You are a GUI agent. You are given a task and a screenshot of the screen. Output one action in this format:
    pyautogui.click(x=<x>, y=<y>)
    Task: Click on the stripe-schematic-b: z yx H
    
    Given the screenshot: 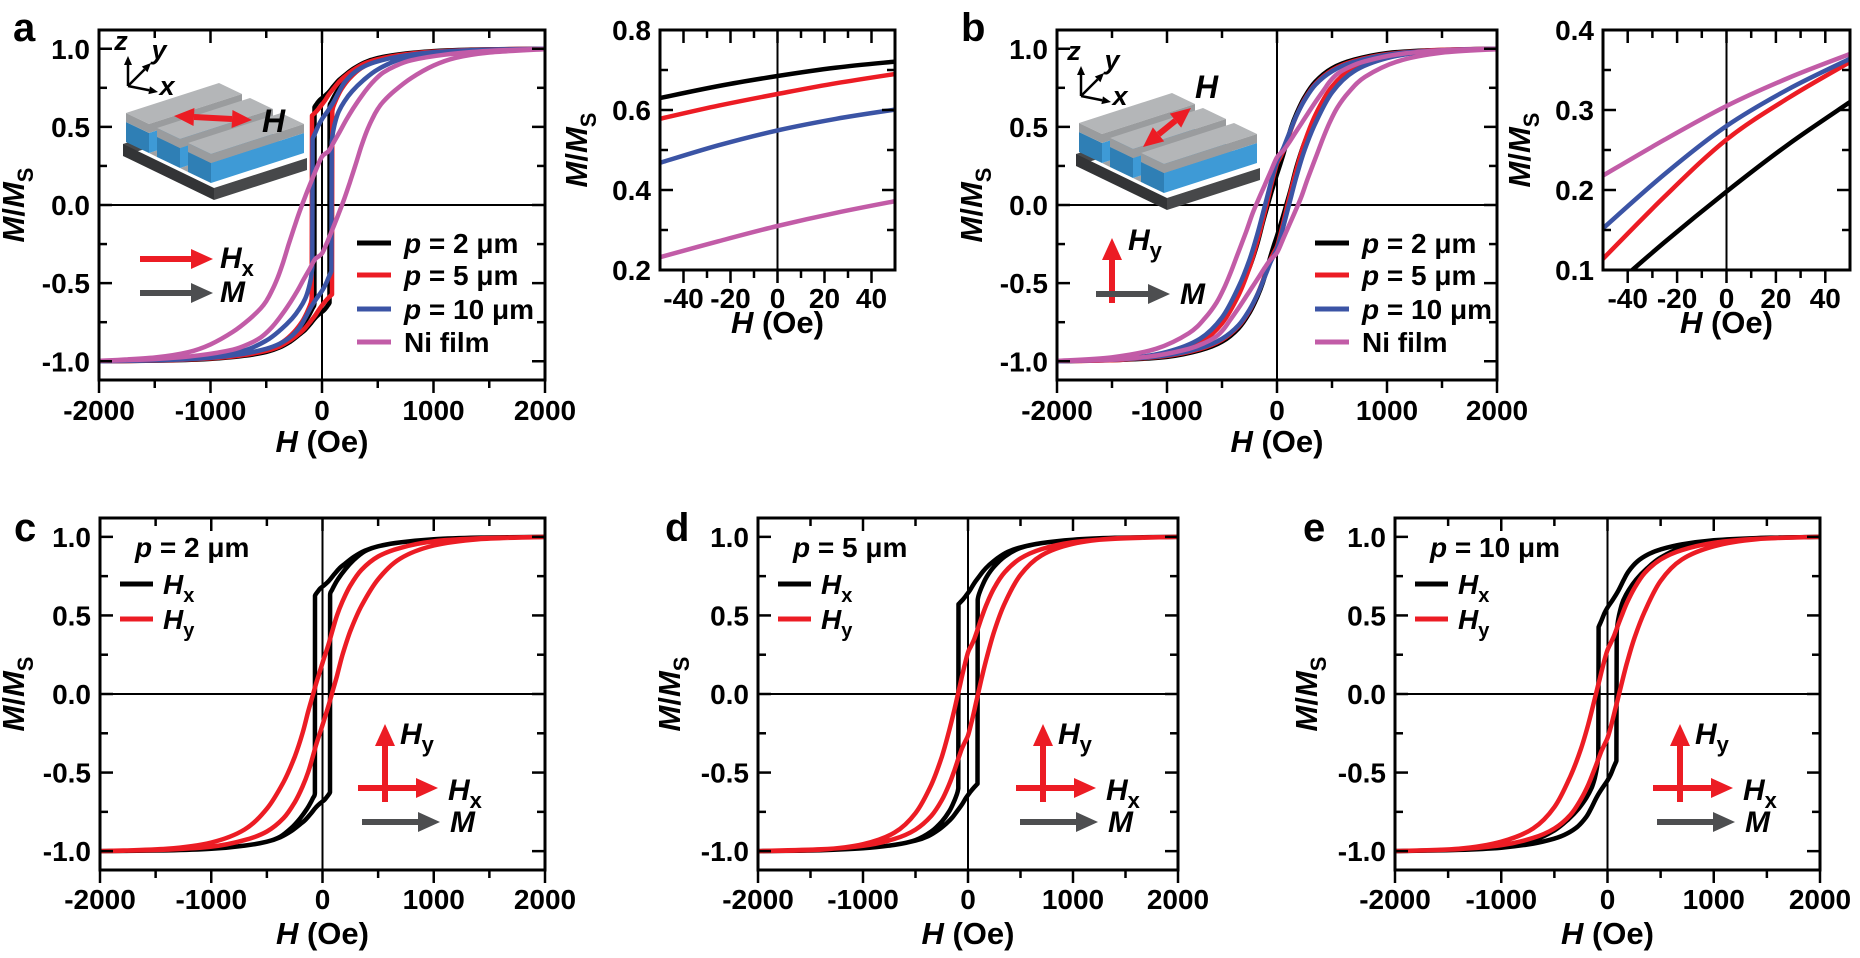 What is the action you would take?
    pyautogui.click(x=1163, y=123)
    